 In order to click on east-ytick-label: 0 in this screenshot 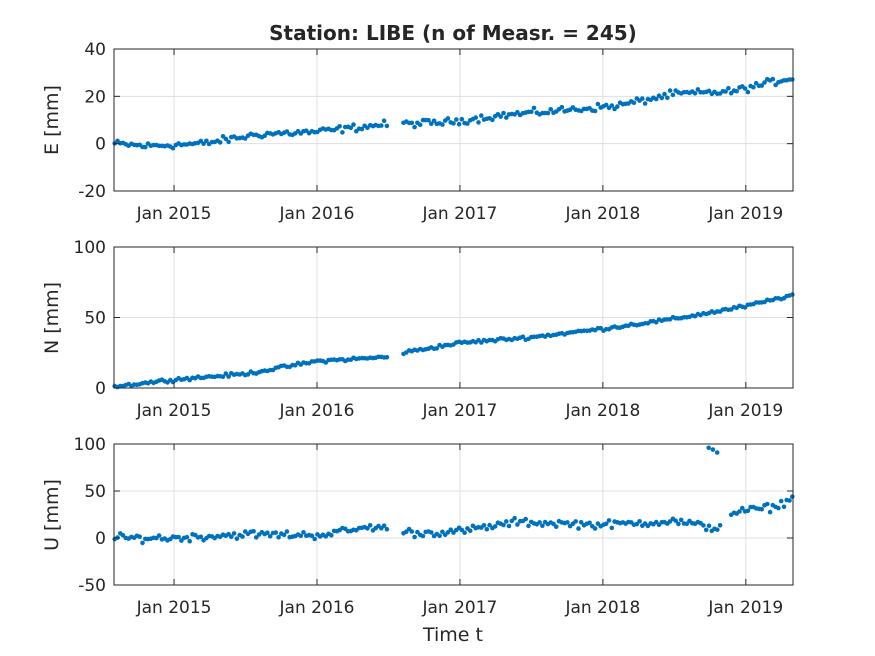, I will do `click(100, 145)`.